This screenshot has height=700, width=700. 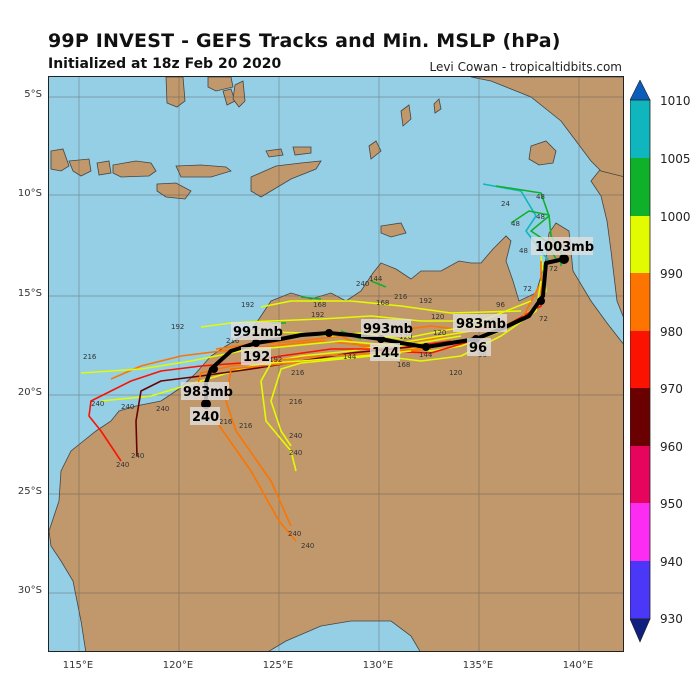 I want to click on lat-tick-25s: 25°S, so click(x=29, y=491).